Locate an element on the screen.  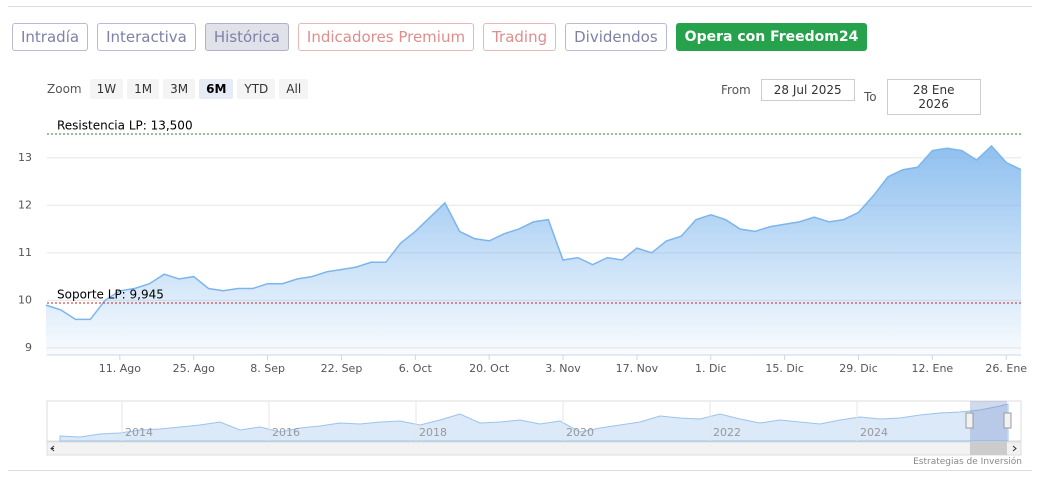
zoom-button: 3M is located at coordinates (179, 89).